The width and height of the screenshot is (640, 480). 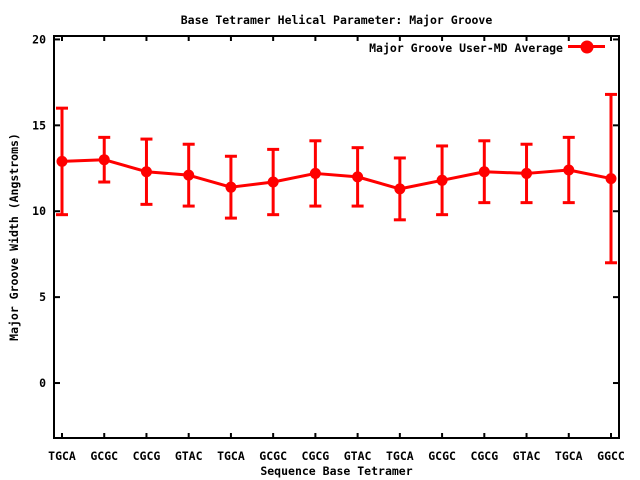 I want to click on y-tick-label: 20, so click(x=39, y=39).